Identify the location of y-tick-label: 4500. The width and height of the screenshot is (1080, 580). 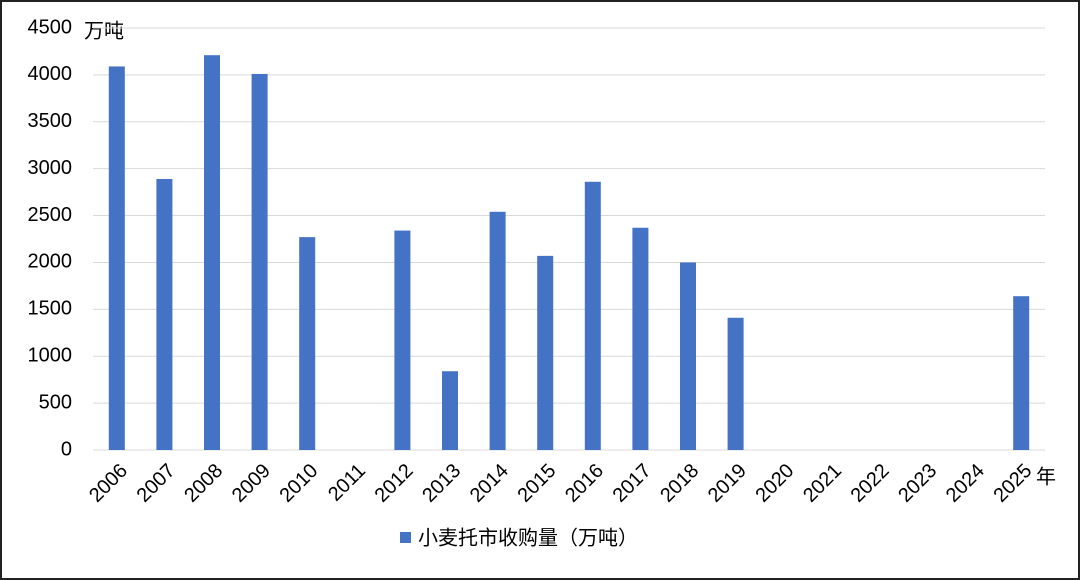
(50, 27).